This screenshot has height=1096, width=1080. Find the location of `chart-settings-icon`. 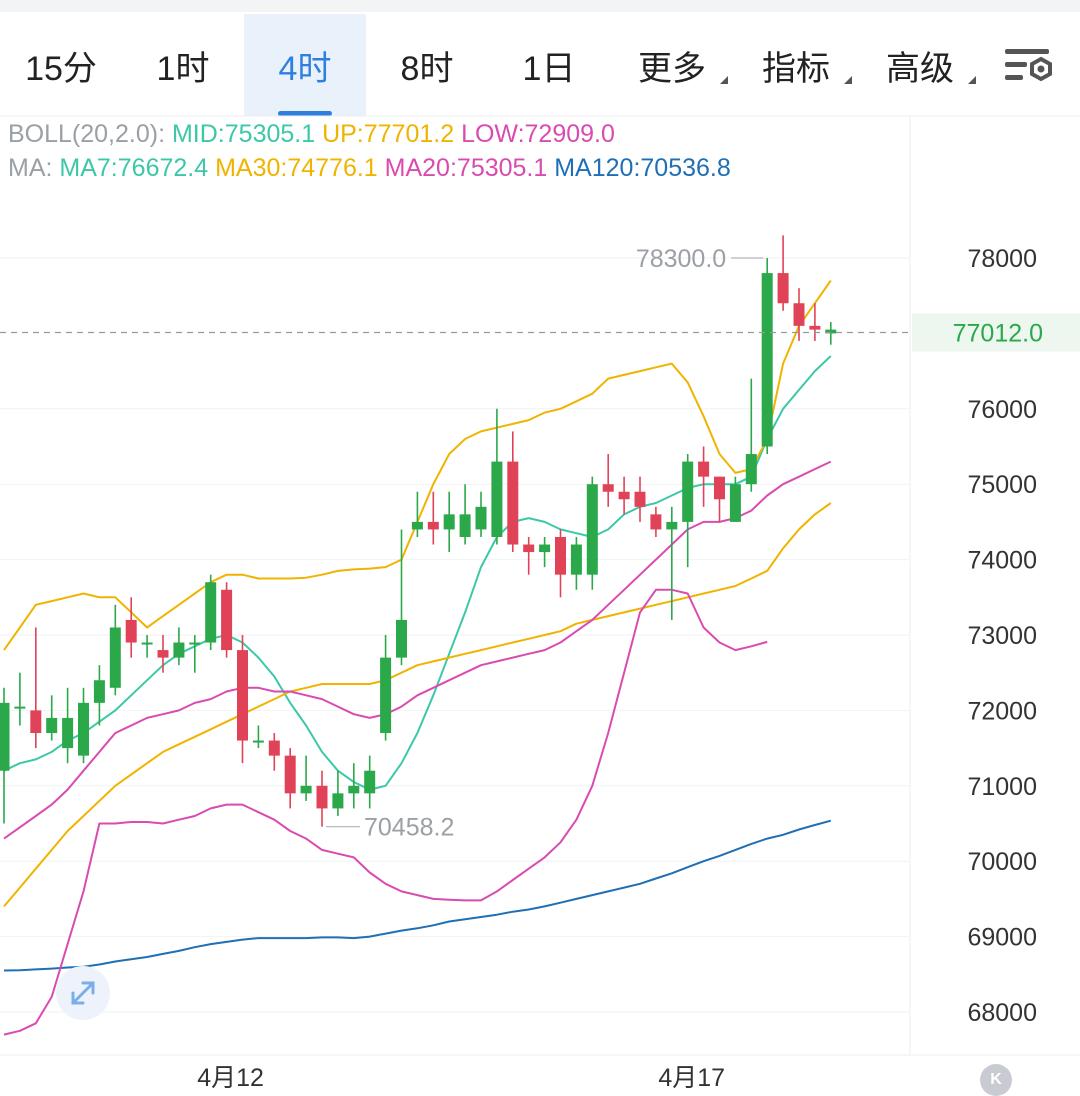

chart-settings-icon is located at coordinates (1028, 65).